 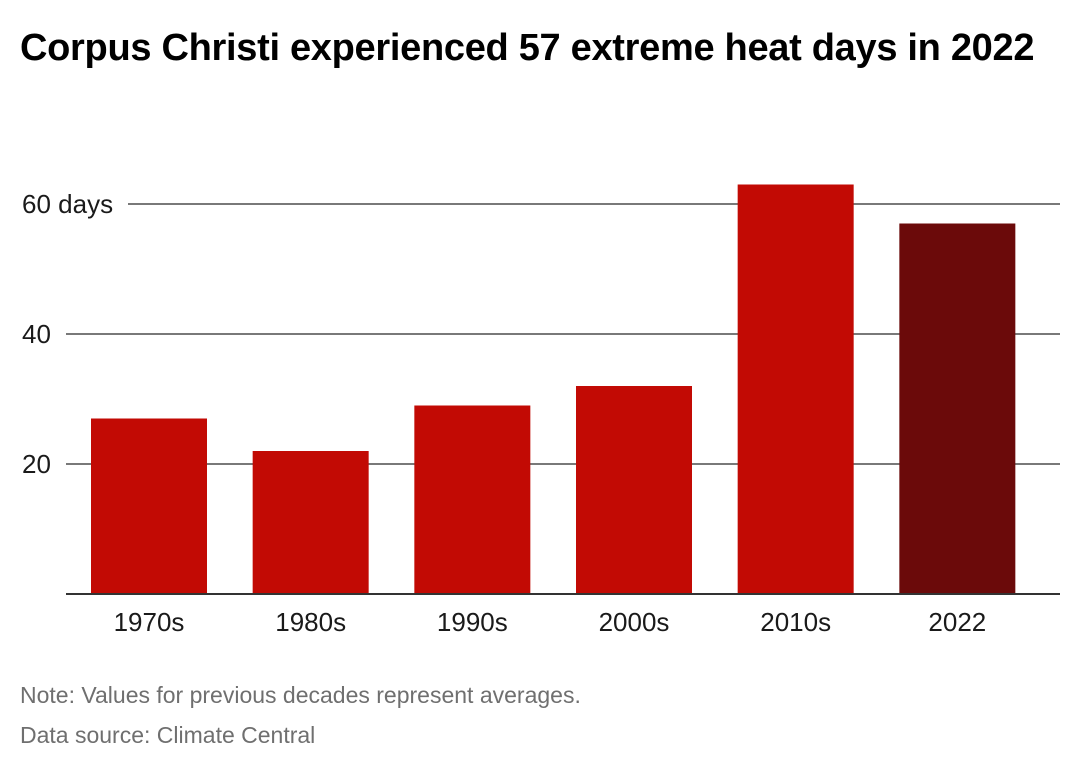 I want to click on x-tick-label: 1980s, so click(x=310, y=622).